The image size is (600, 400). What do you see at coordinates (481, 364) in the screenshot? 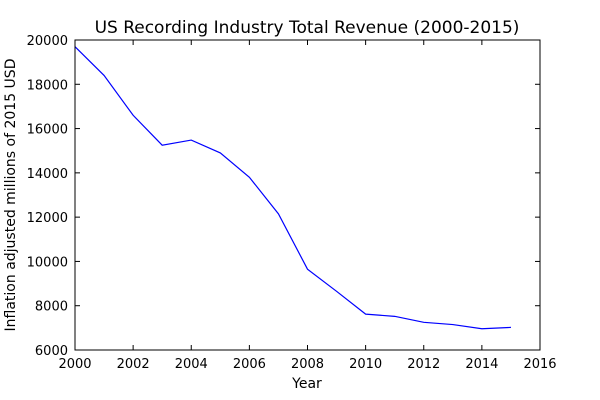
I see `x-tick-label: 2014` at bounding box center [481, 364].